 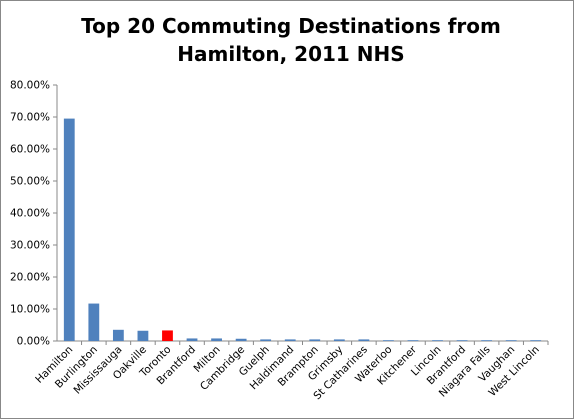 I want to click on bar-cambridge, so click(x=241, y=339).